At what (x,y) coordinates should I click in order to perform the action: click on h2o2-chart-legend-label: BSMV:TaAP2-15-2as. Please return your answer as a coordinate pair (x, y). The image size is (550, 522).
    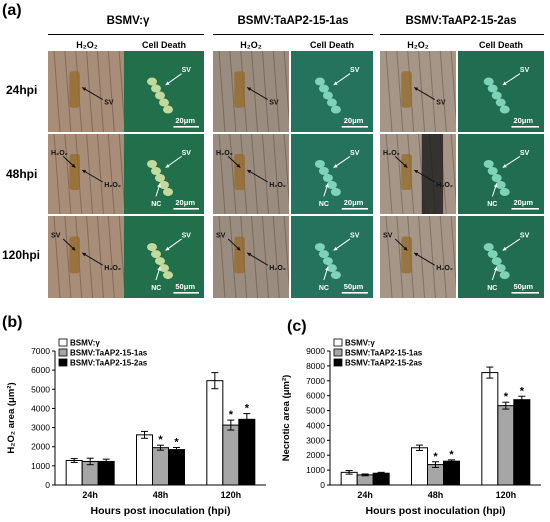
    Looking at the image, I should click on (109, 363).